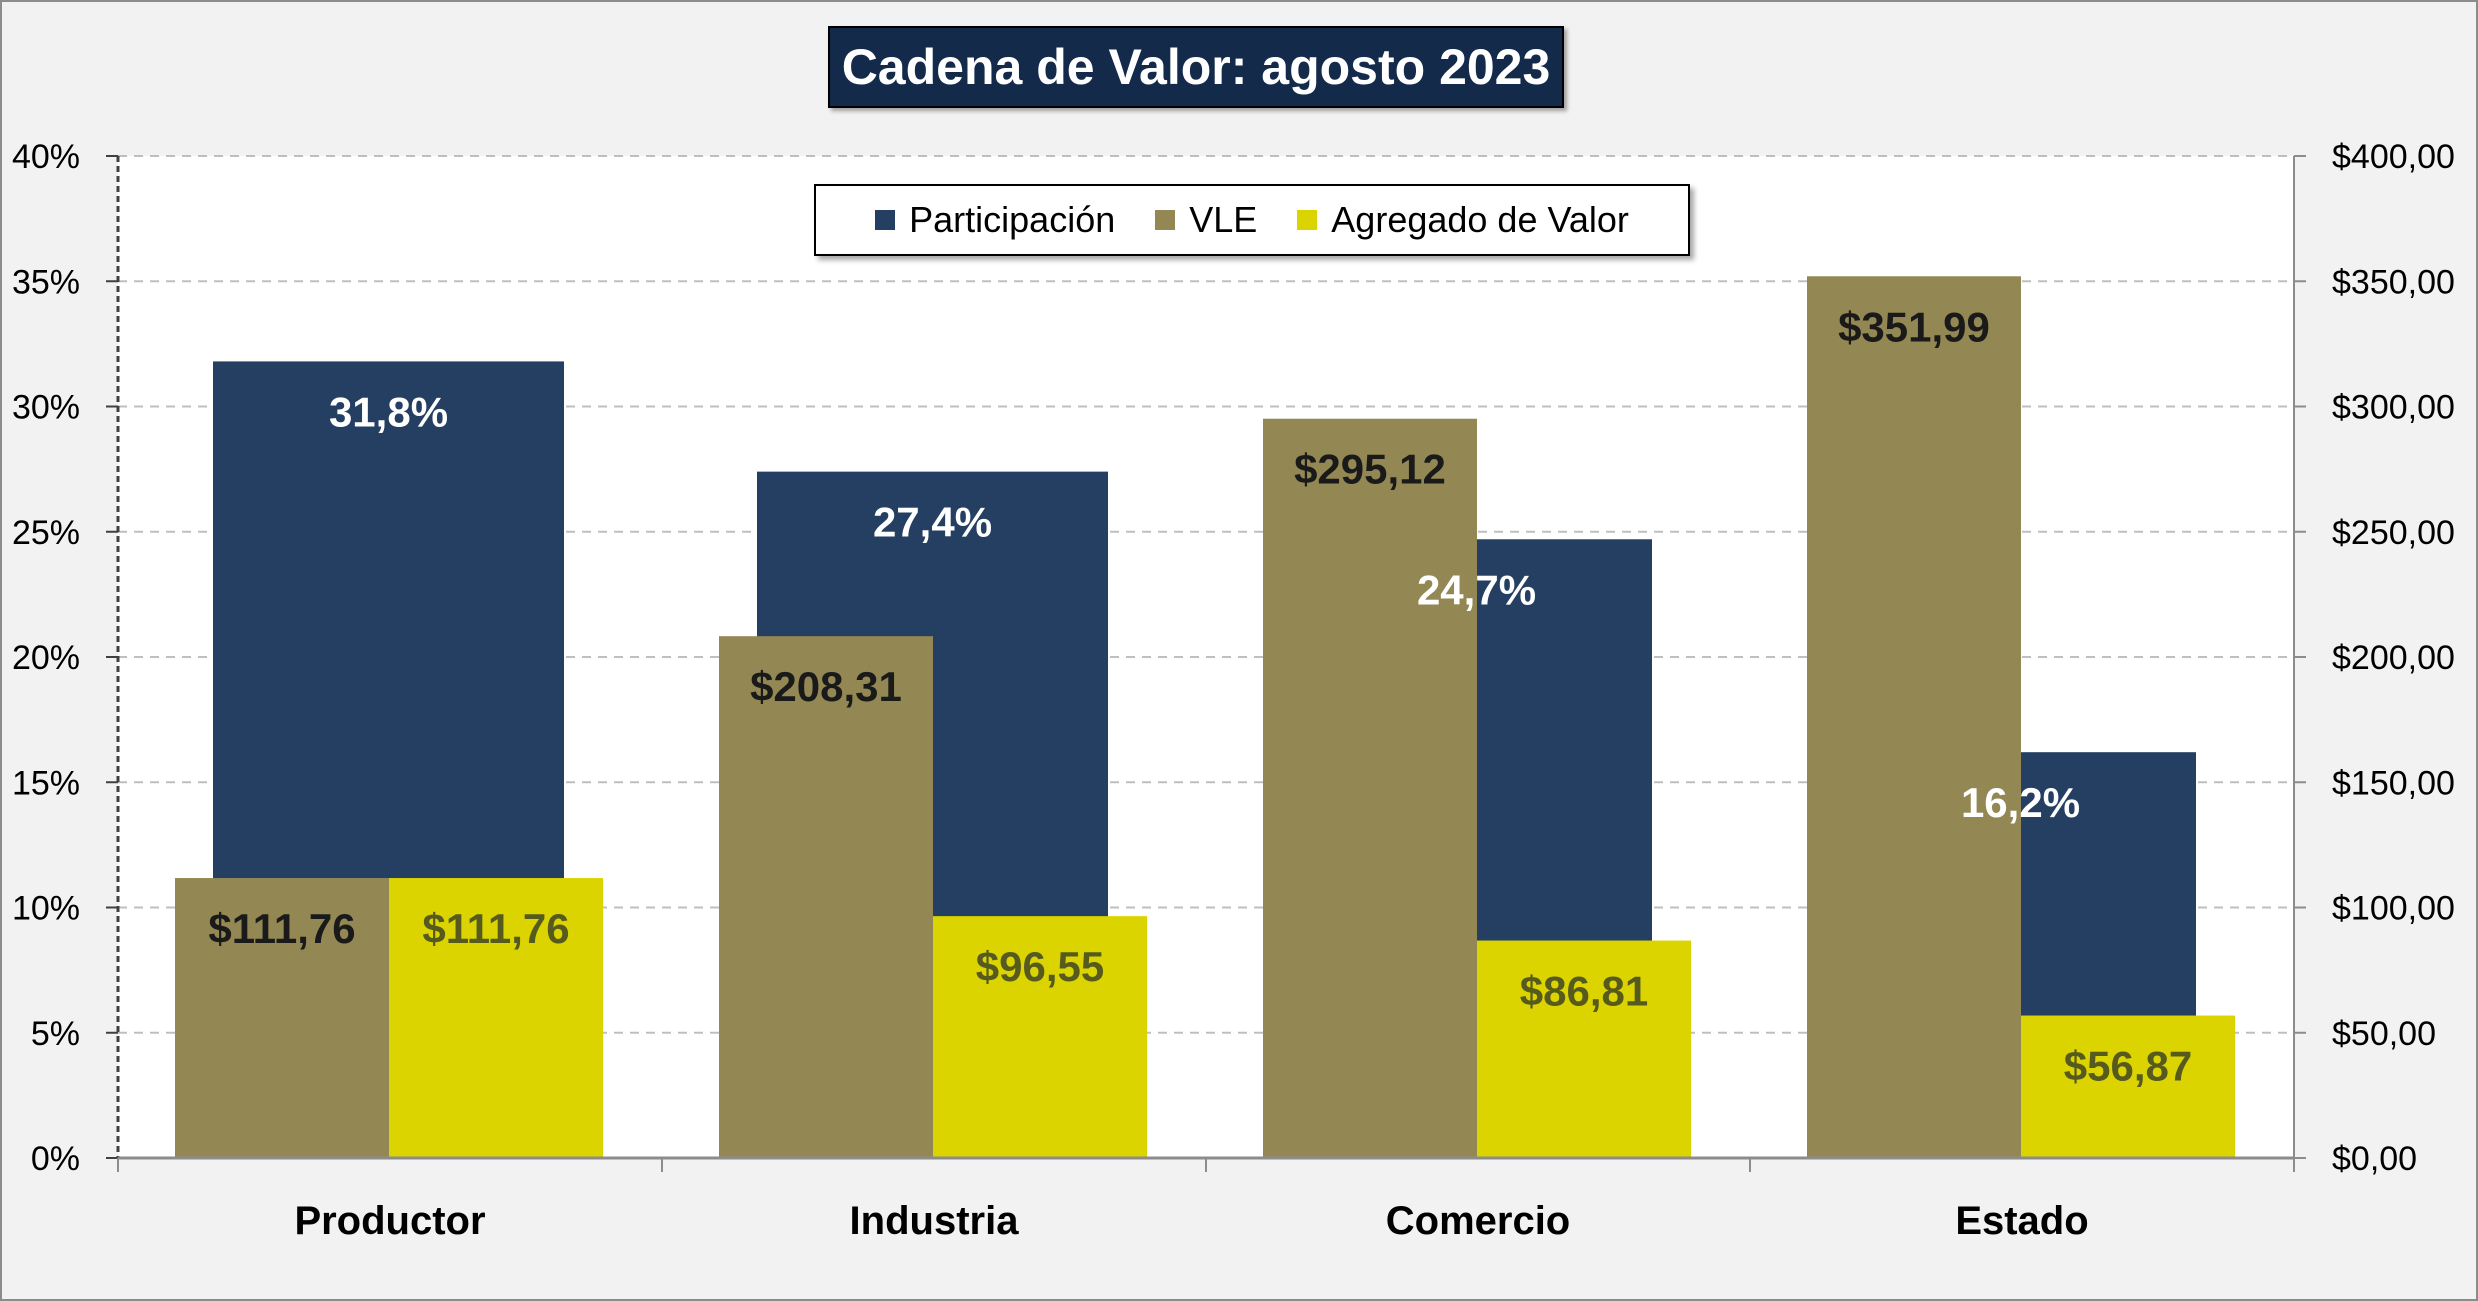  What do you see at coordinates (932, 522) in the screenshot?
I see `data-label-participacion: 27,4%` at bounding box center [932, 522].